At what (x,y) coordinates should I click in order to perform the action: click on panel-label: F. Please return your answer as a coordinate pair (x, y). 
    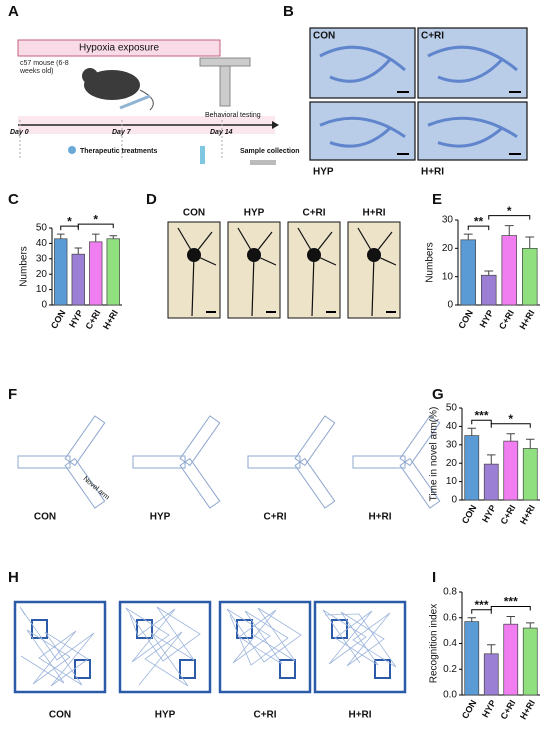
    Looking at the image, I should click on (12, 394).